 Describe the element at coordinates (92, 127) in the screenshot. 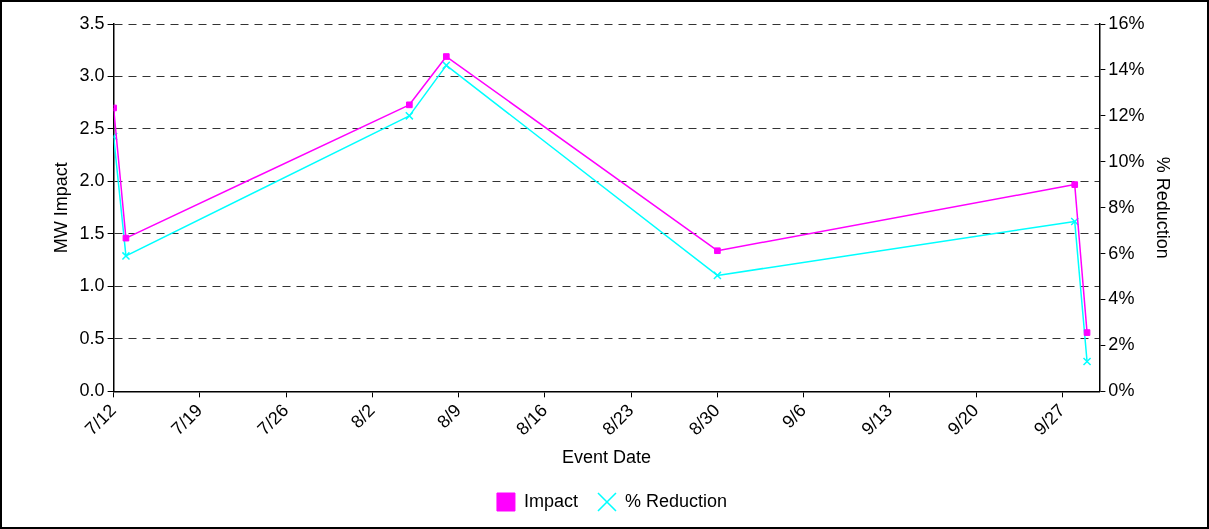

I see `y-tick-label: 2.5` at that location.